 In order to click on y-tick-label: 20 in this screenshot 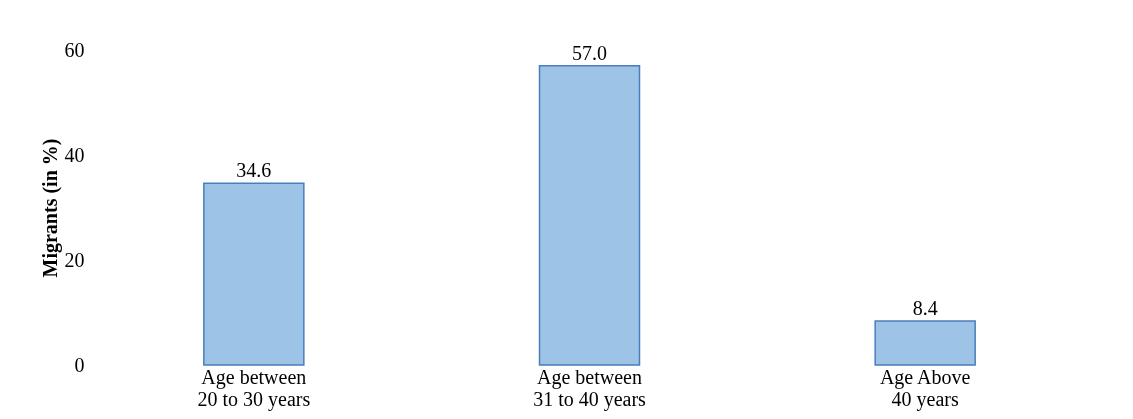, I will do `click(74, 259)`.